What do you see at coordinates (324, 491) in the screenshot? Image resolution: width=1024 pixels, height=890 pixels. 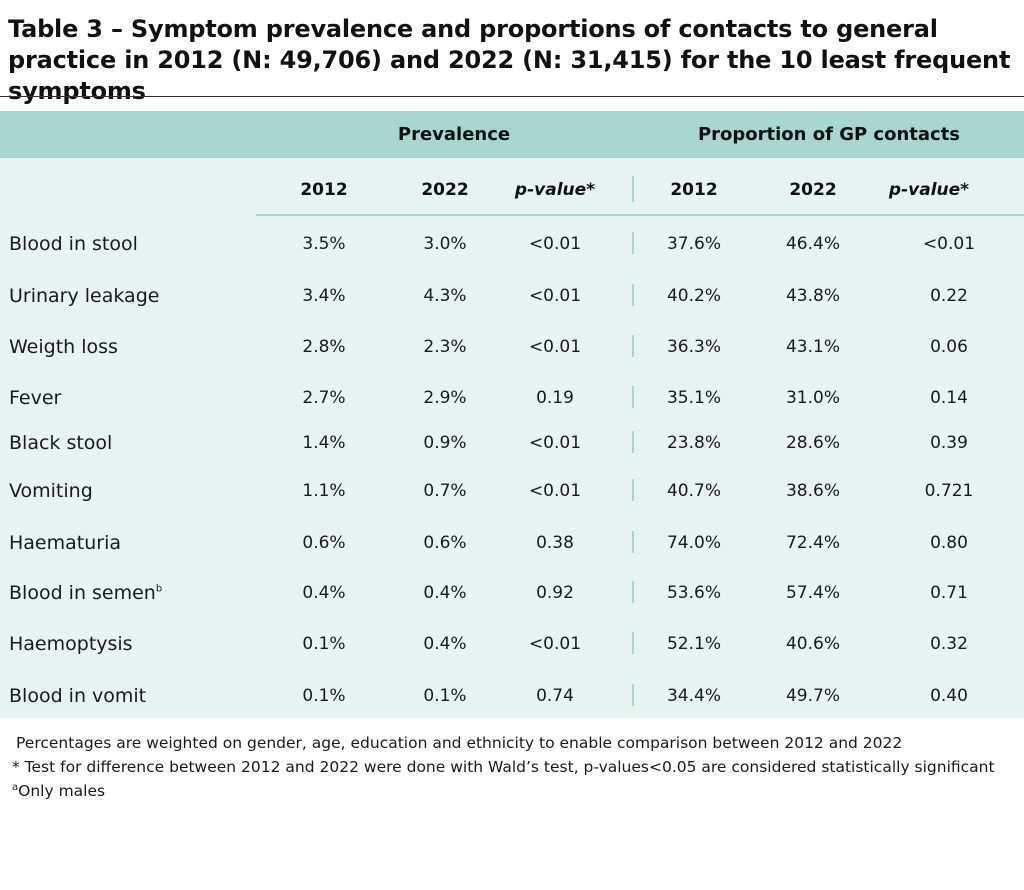 I see `cell-prevalence-2012: 1.1%` at bounding box center [324, 491].